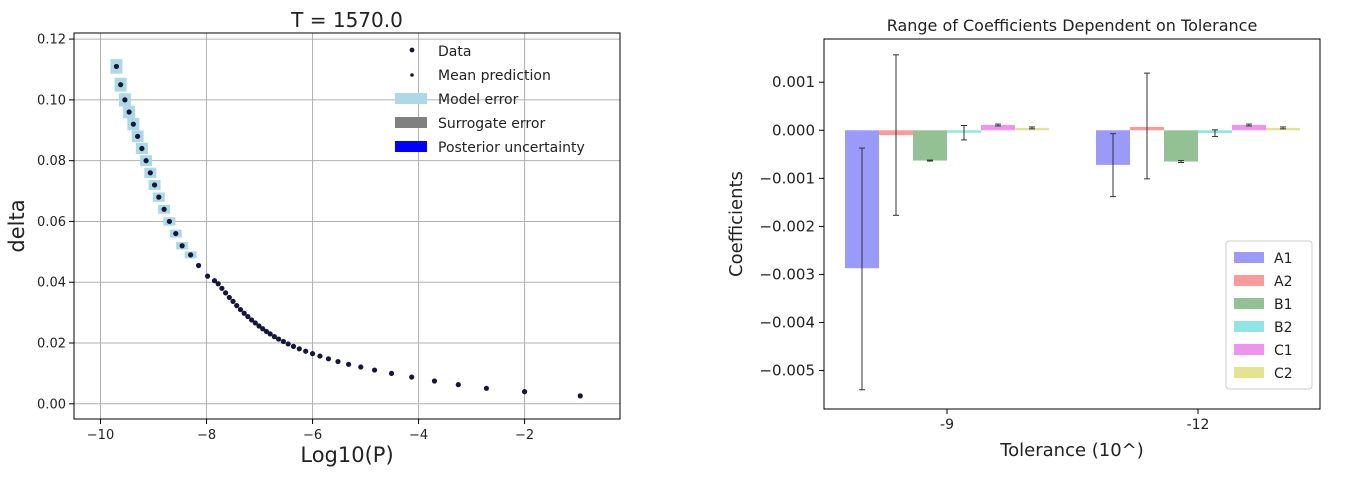 The image size is (1350, 483). Describe the element at coordinates (51, 283) in the screenshot. I see `left-y-tick-label: 0.04` at that location.